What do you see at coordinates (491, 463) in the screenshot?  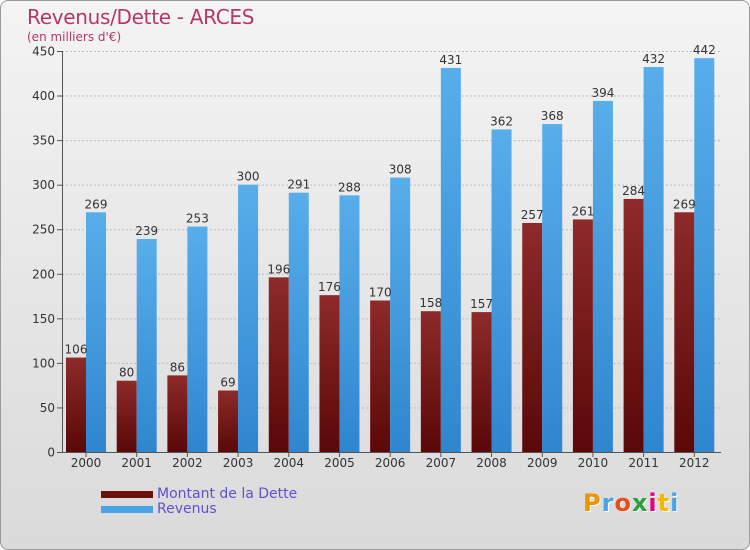 I see `x-tick-label: 2008` at bounding box center [491, 463].